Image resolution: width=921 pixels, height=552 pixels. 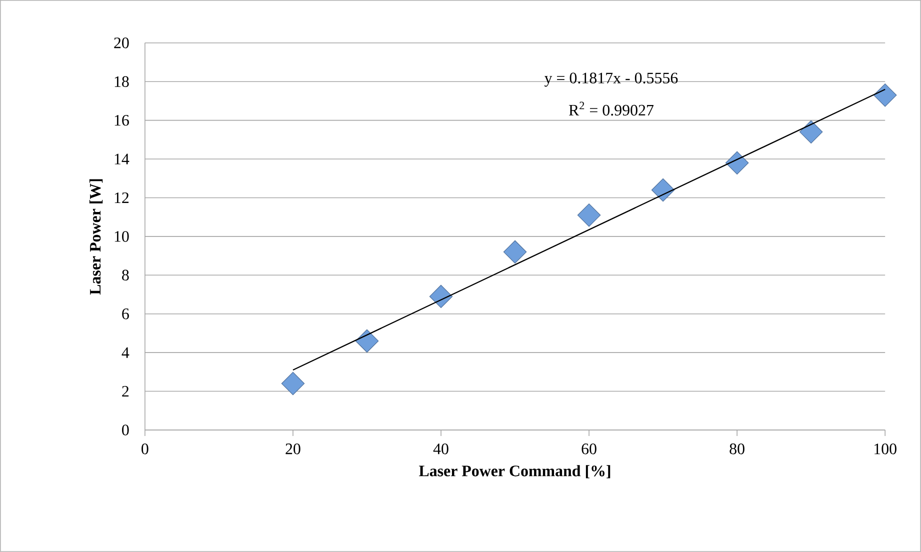 What do you see at coordinates (125, 275) in the screenshot?
I see `y-tick-label: 8` at bounding box center [125, 275].